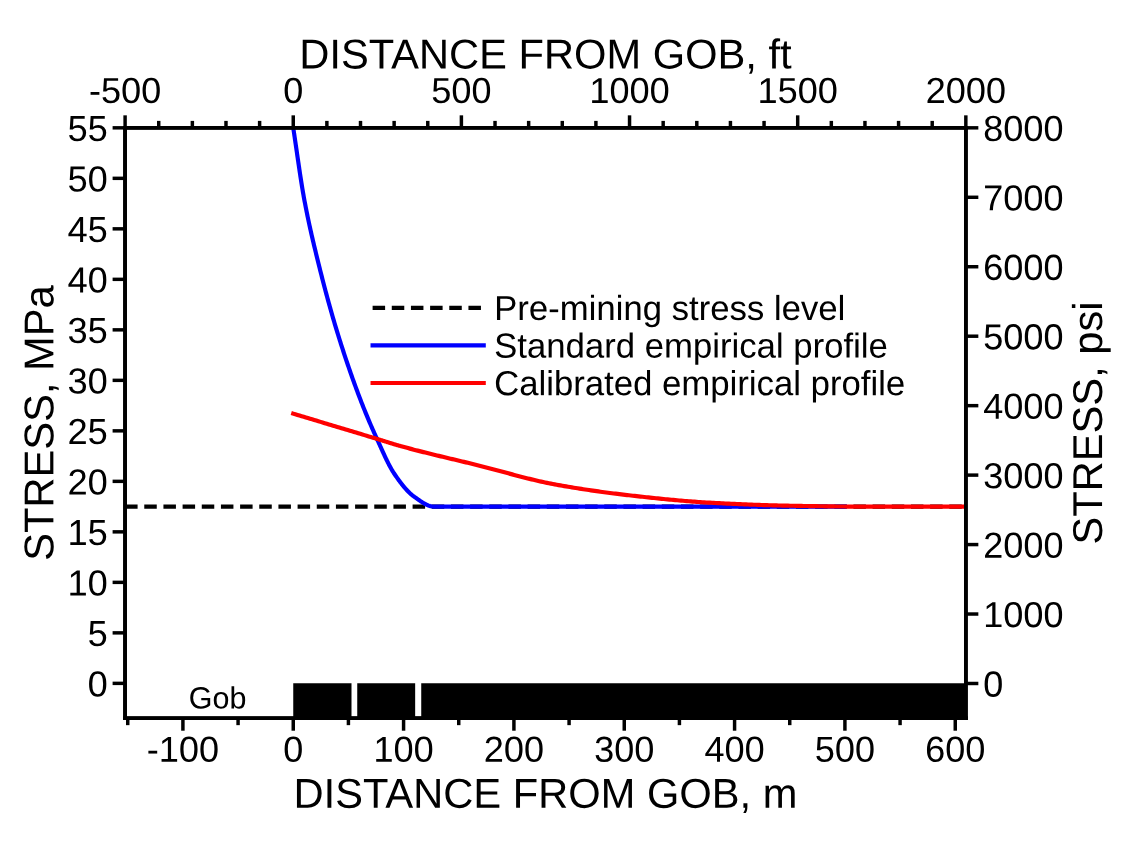 The height and width of the screenshot is (841, 1127). What do you see at coordinates (1023, 406) in the screenshot?
I see `y2-tick-label: 4000` at bounding box center [1023, 406].